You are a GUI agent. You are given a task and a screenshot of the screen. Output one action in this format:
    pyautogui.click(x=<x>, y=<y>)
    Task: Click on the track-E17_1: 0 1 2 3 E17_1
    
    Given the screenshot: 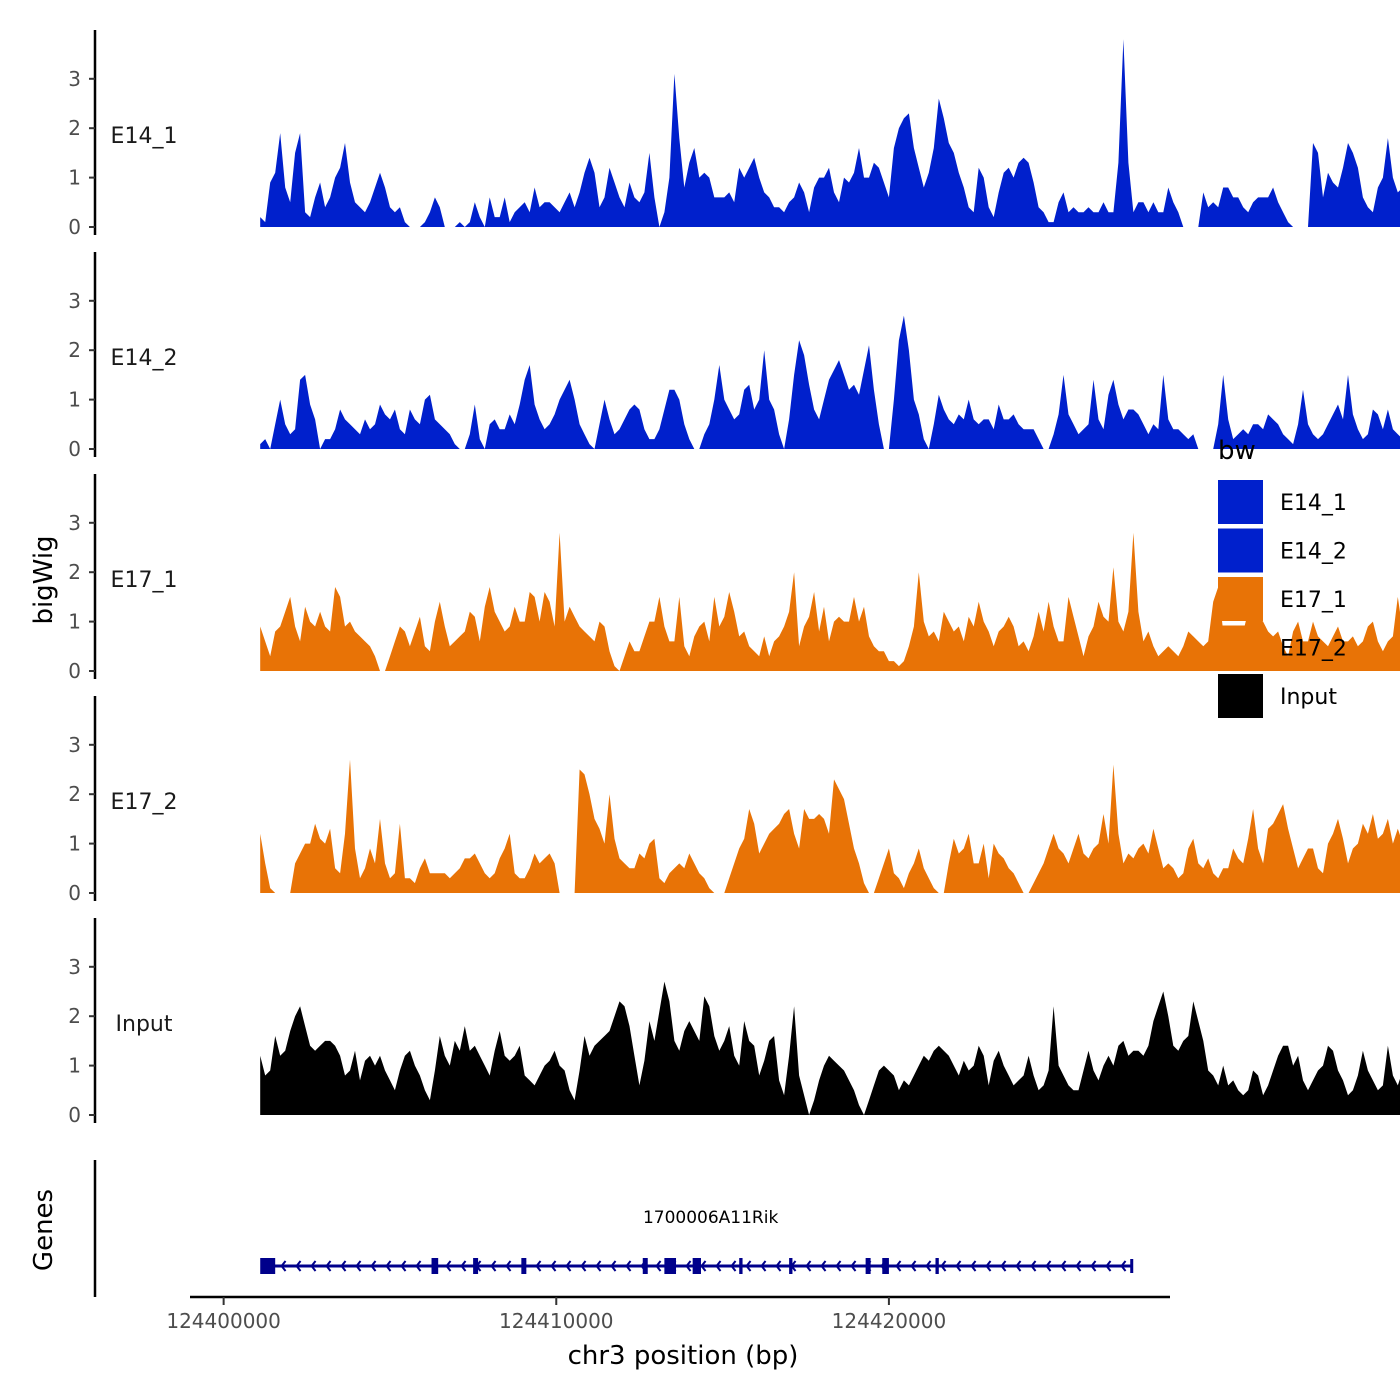 What is the action you would take?
    pyautogui.click(x=734, y=578)
    